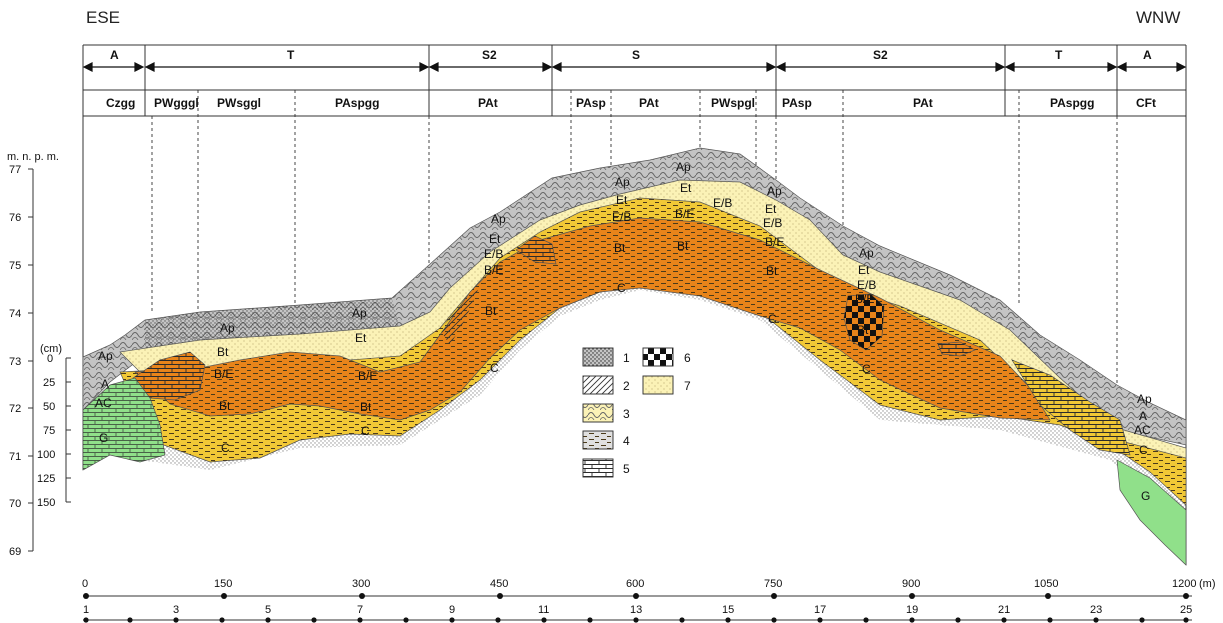 This screenshot has width=1223, height=623. Describe the element at coordinates (820, 610) in the screenshot. I see `profile-number: 17` at that location.